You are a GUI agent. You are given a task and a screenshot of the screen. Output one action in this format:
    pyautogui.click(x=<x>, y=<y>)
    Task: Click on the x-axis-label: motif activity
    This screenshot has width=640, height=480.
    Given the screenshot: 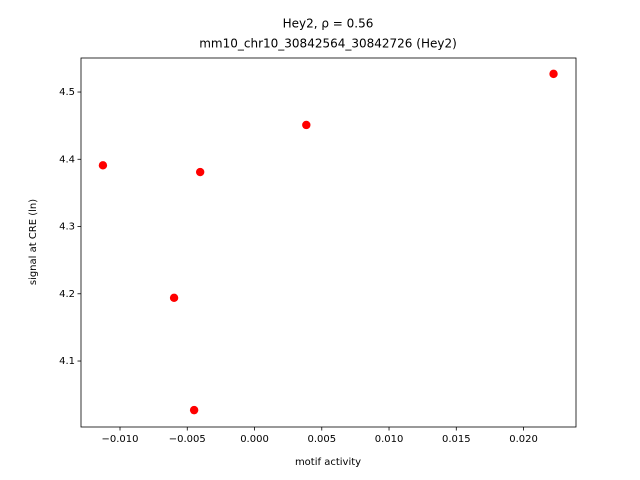 What is the action you would take?
    pyautogui.click(x=328, y=462)
    